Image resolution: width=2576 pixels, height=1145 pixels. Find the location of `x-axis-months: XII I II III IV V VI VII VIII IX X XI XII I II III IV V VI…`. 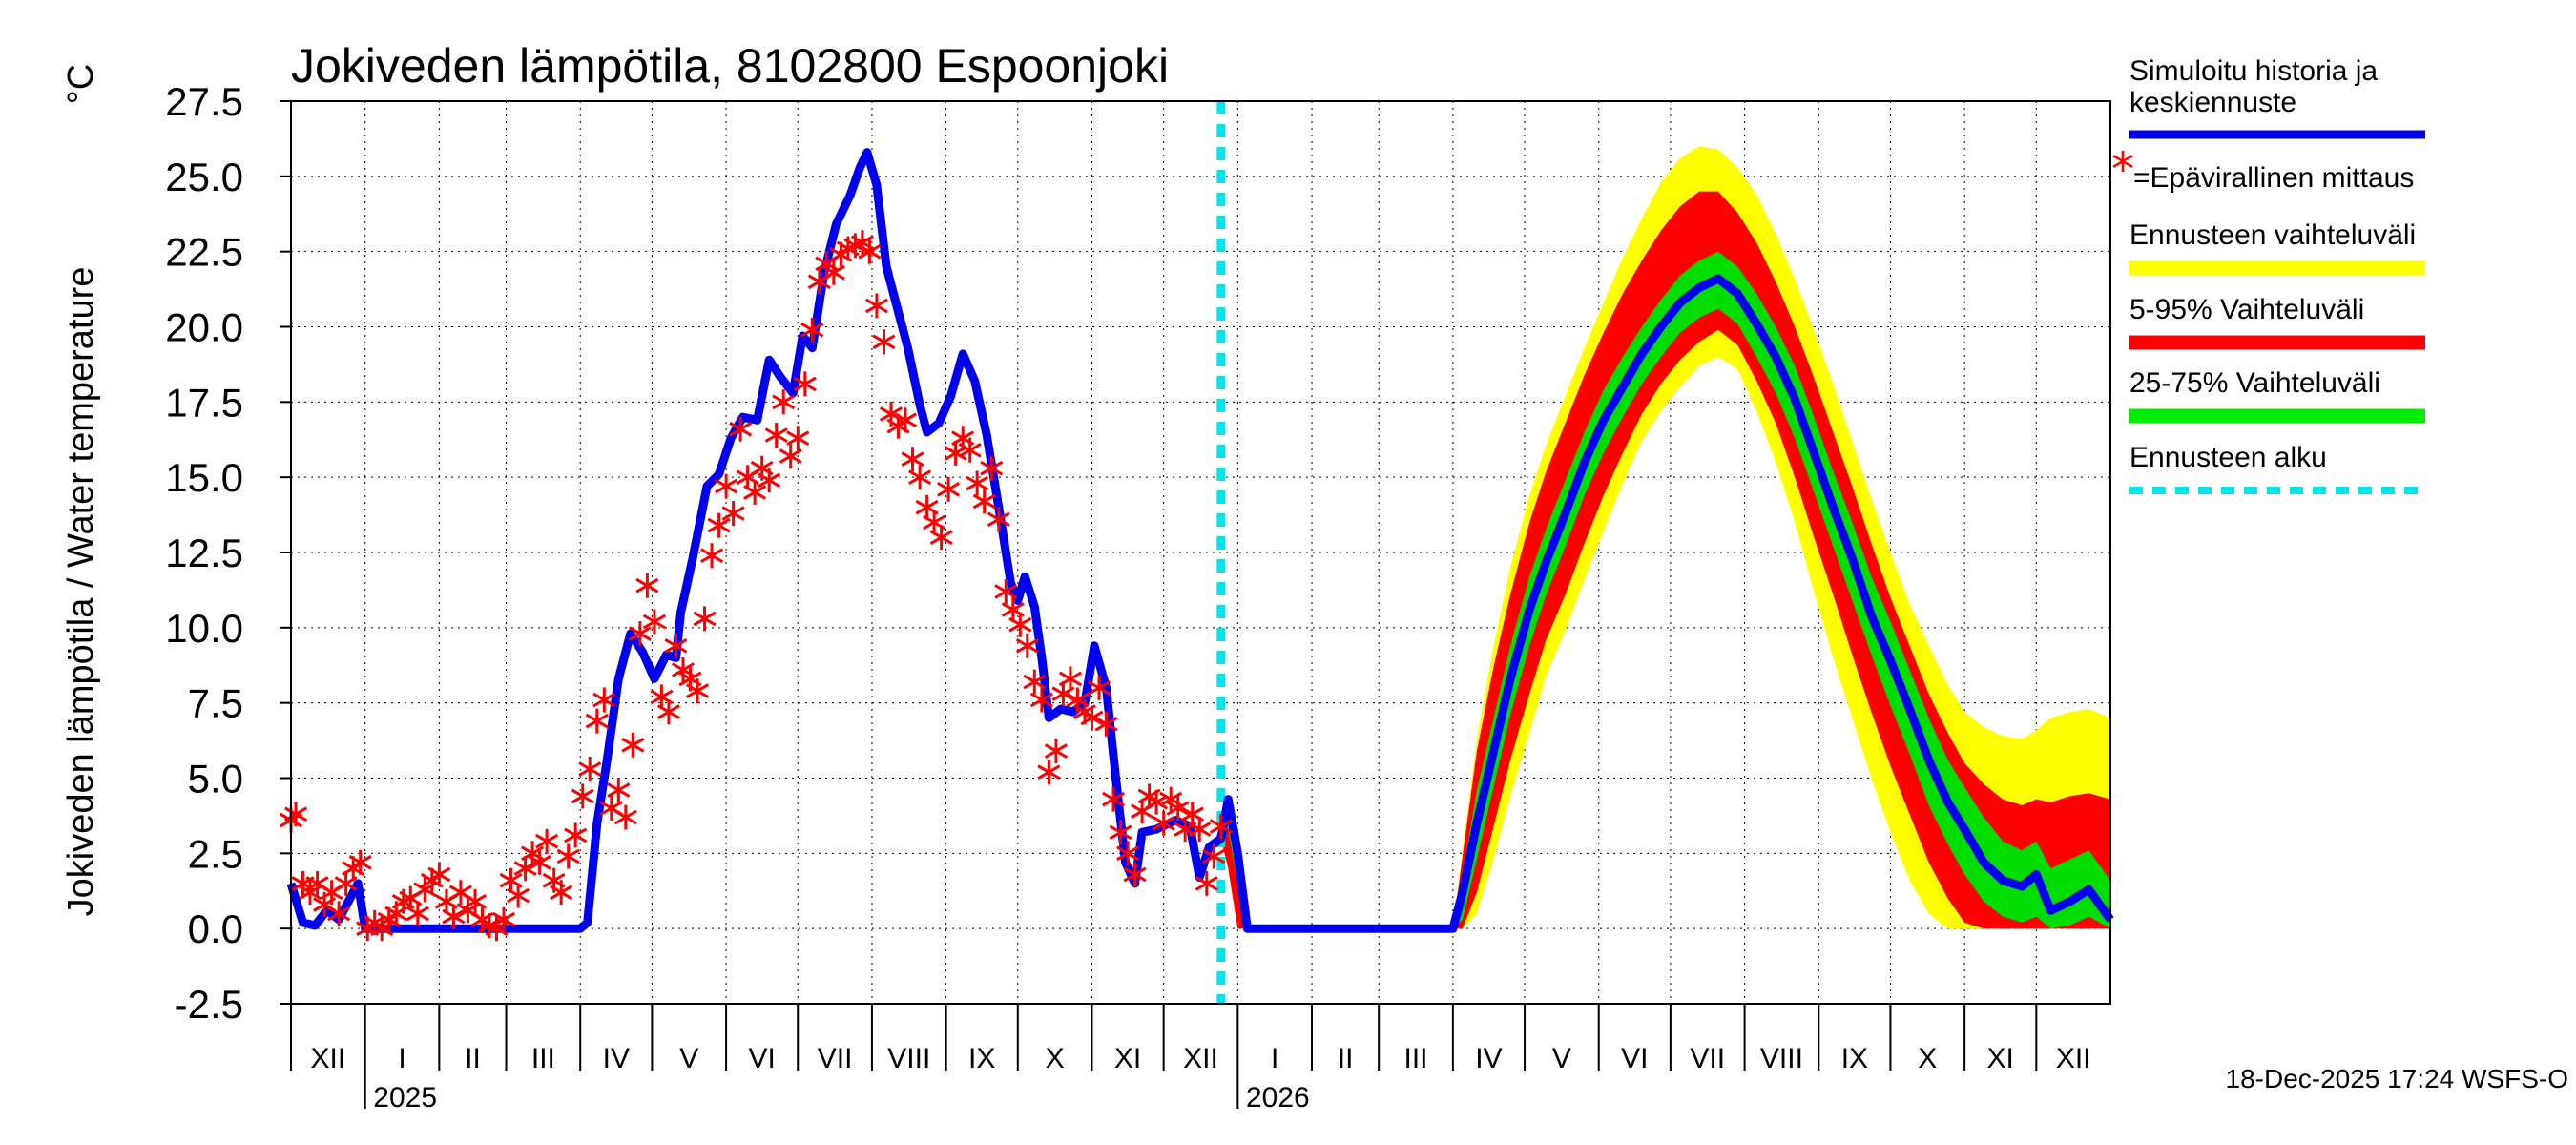

x-axis-months: XII I II III IV V VI VII VIII IX X XI XII I II III IV V VI… is located at coordinates (1190, 1059).